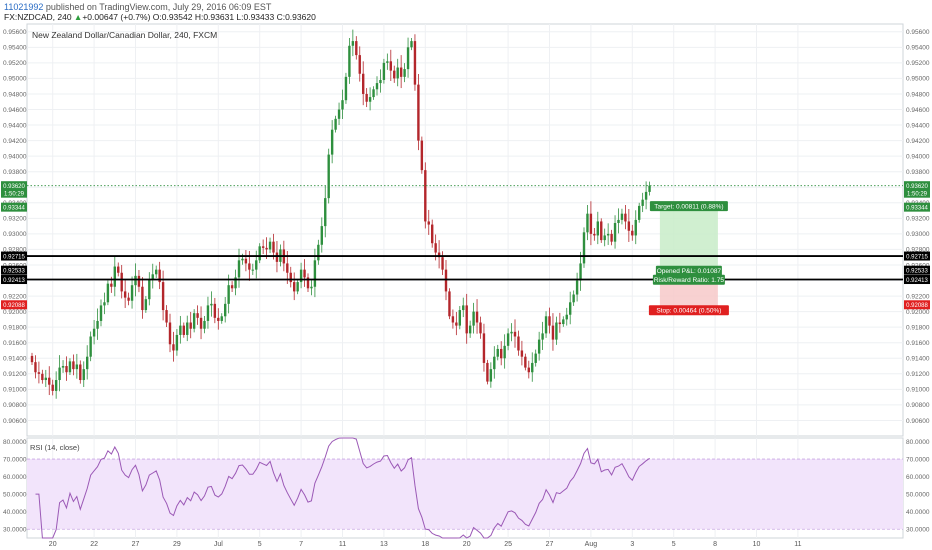 This screenshot has width=932, height=550. I want to click on rsi-tick-label: 30.0000, so click(918, 530).